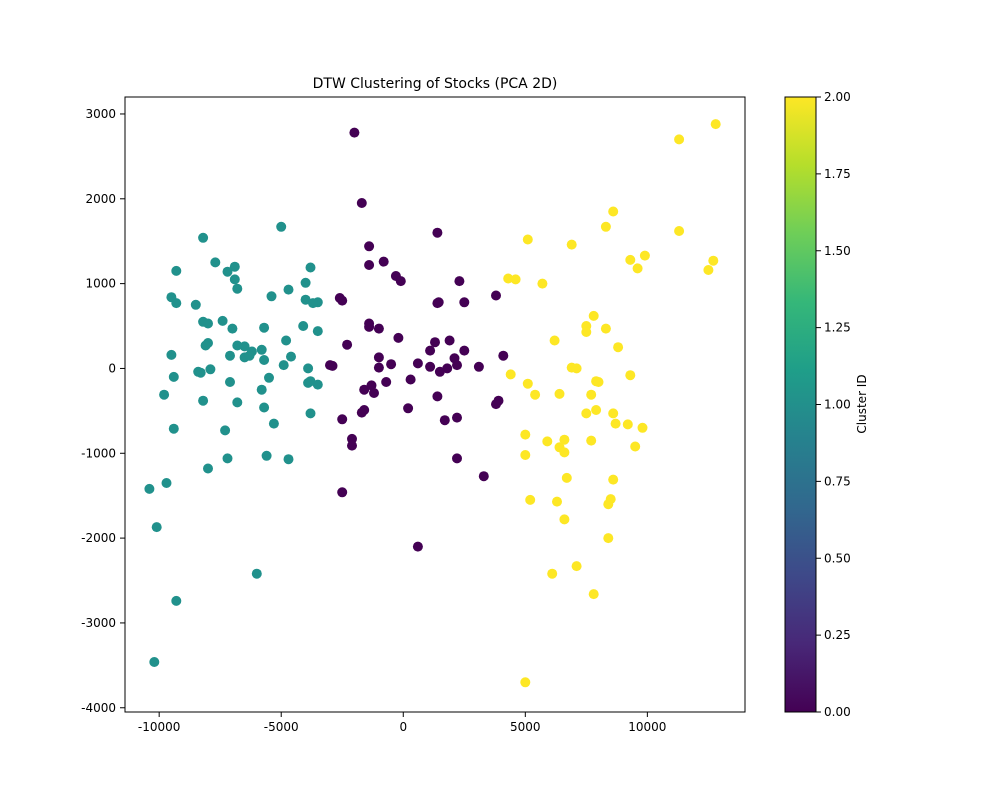 The height and width of the screenshot is (800, 1000). What do you see at coordinates (837, 635) in the screenshot?
I see `colorbar-tick-label: 0.25` at bounding box center [837, 635].